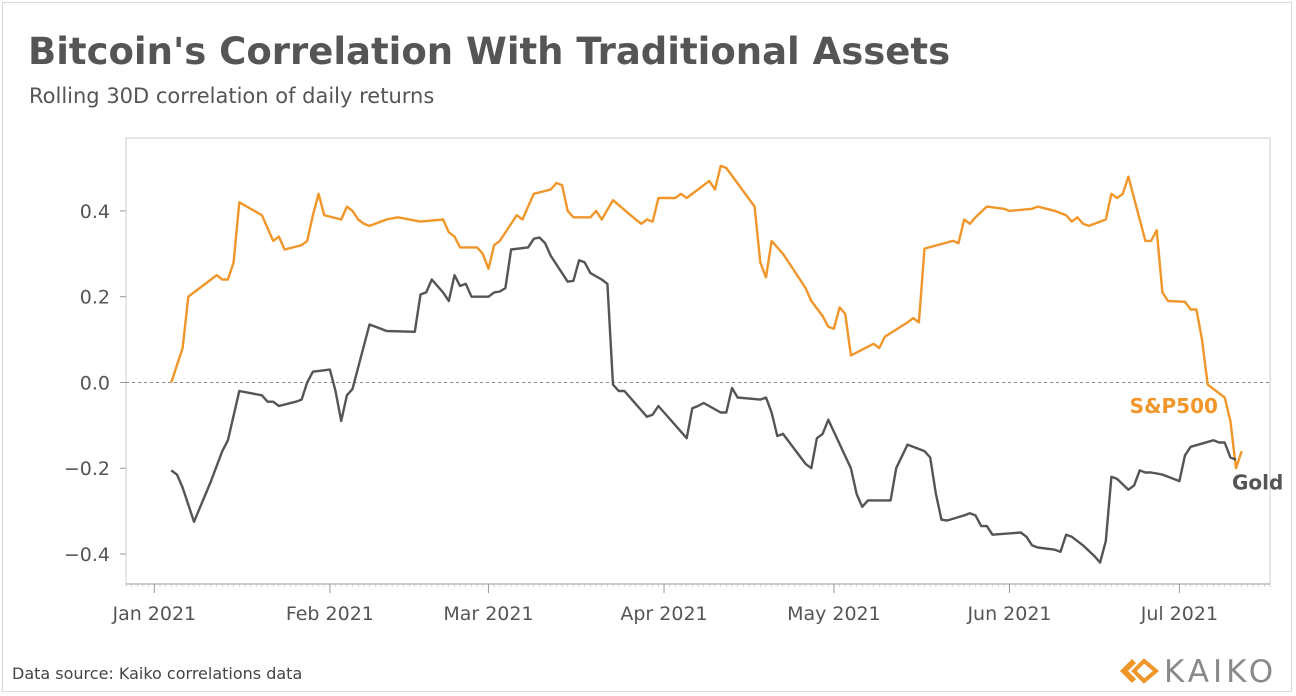  What do you see at coordinates (488, 614) in the screenshot?
I see `x-tick-label: Mar 2021` at bounding box center [488, 614].